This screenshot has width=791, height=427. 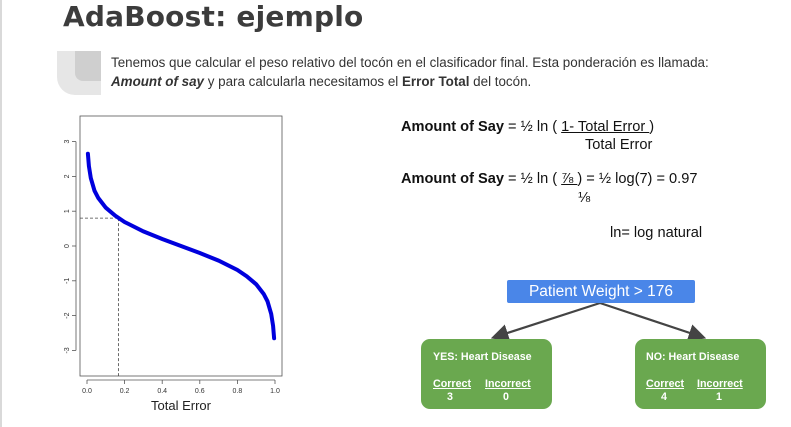 What do you see at coordinates (435, 81) in the screenshot?
I see `intro-strong: Error Total` at bounding box center [435, 81].